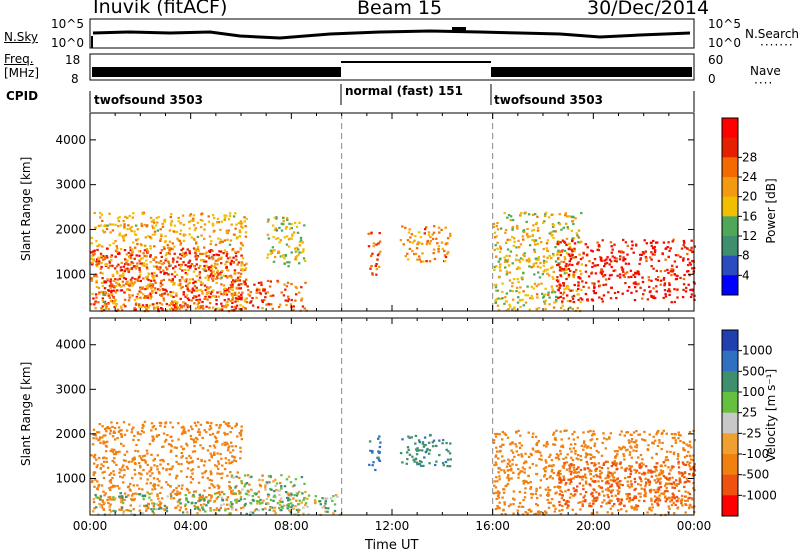  Describe the element at coordinates (753, 371) in the screenshot. I see `colorbar-tick-label: 500` at that location.